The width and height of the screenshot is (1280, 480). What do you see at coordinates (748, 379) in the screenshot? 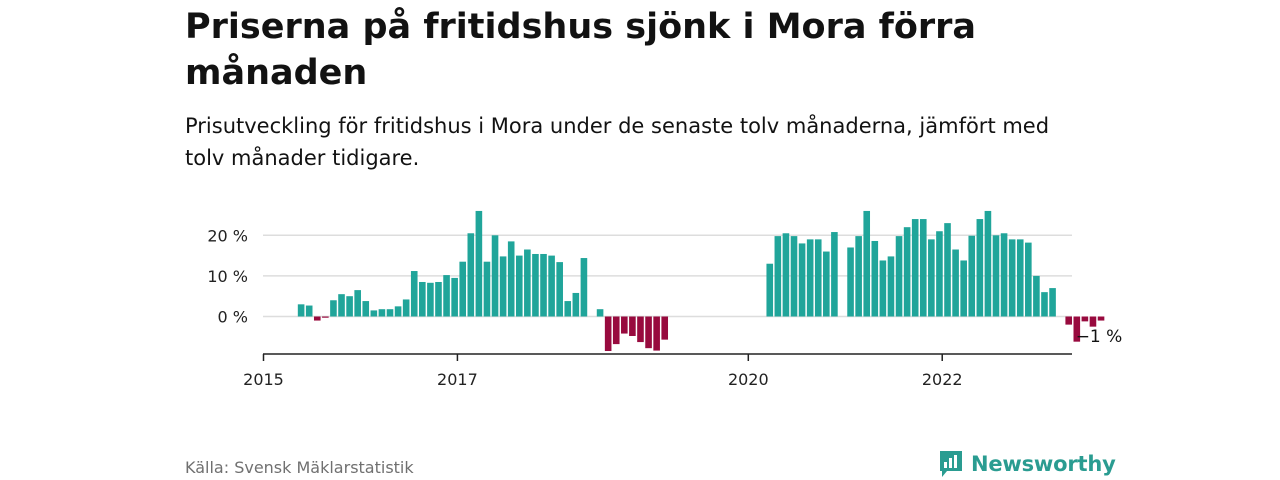
I see `x-tick-label: 2020` at bounding box center [748, 379].